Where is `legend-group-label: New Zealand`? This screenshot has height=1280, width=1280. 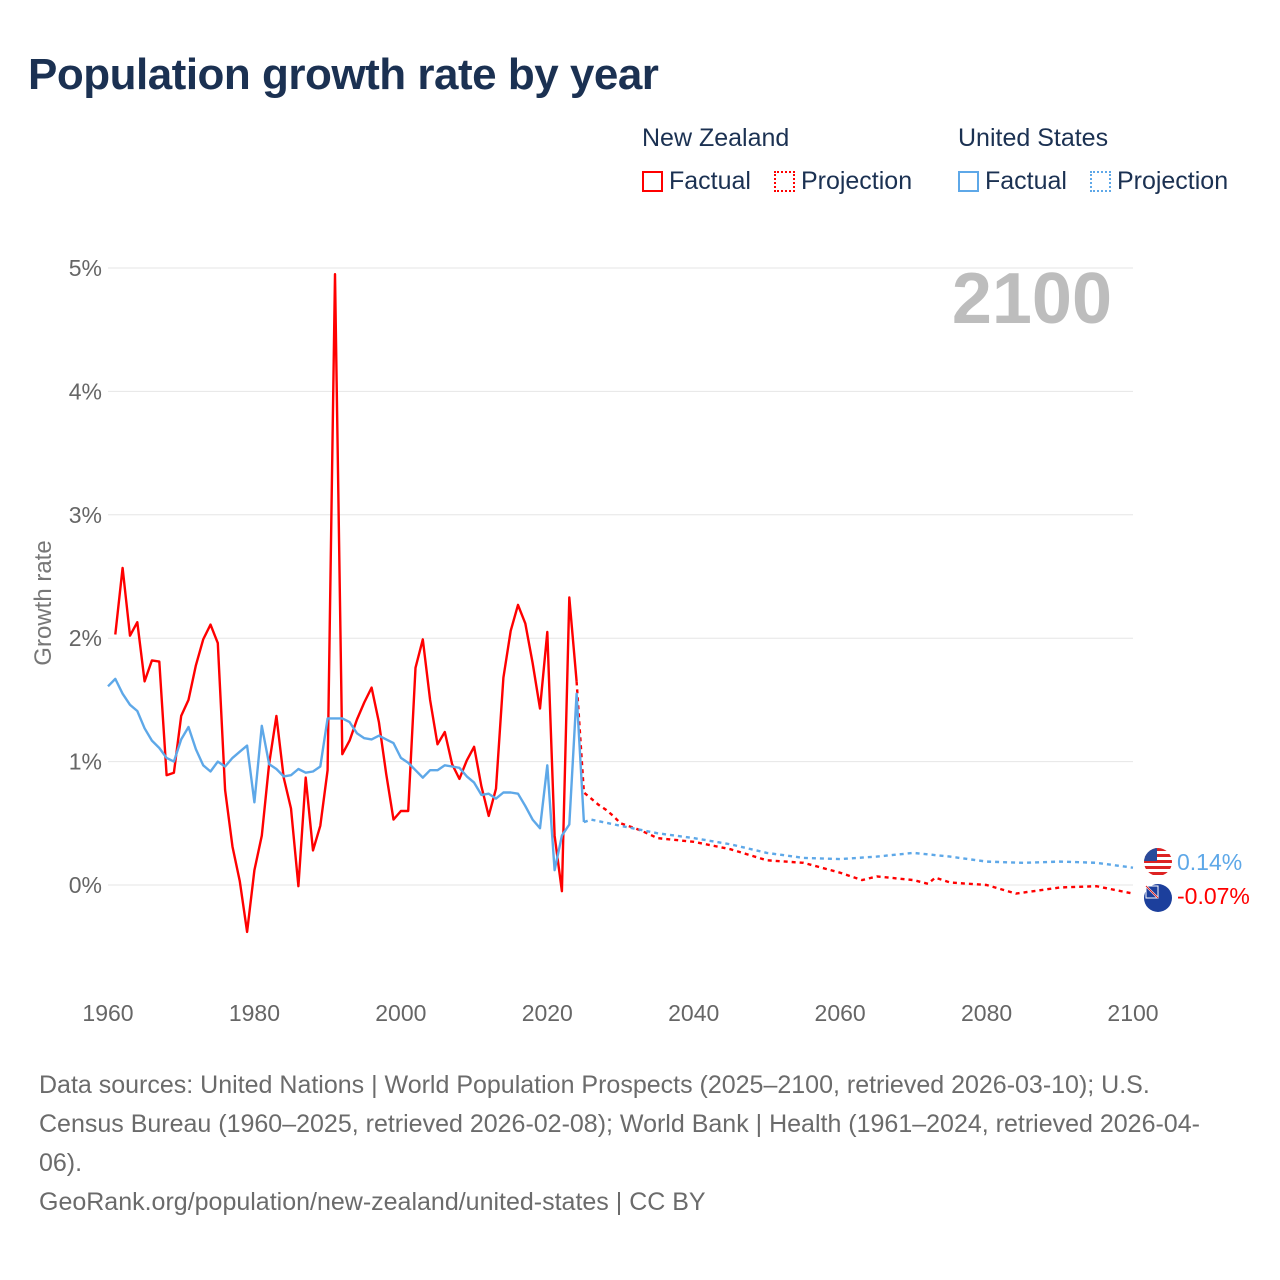 legend-group-label: New Zealand is located at coordinates (716, 138).